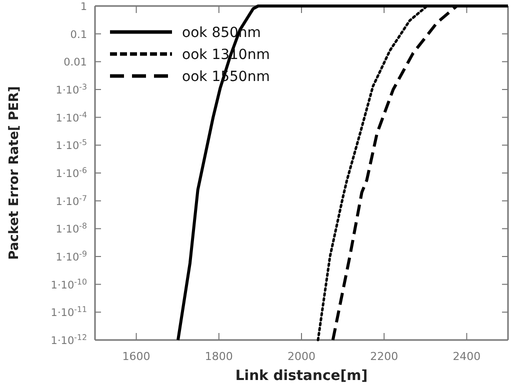 The width and height of the screenshot is (515, 388). Describe the element at coordinates (384, 356) in the screenshot. I see `x-tick-label: 2200` at that location.